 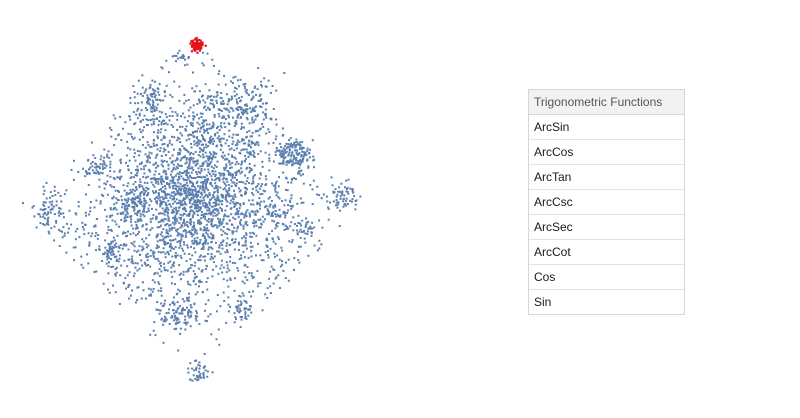 What do you see at coordinates (194, 44) in the screenshot?
I see `highlighted-point` at bounding box center [194, 44].